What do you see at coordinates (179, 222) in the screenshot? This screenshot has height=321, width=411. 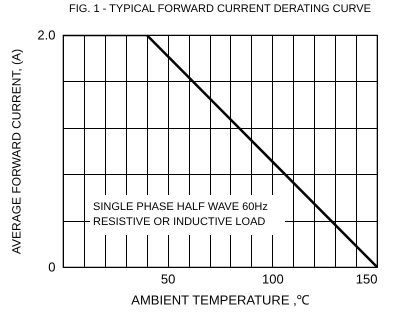 I see `annotation: RESISTIVE OR INDUCTIVE LOAD` at bounding box center [179, 222].